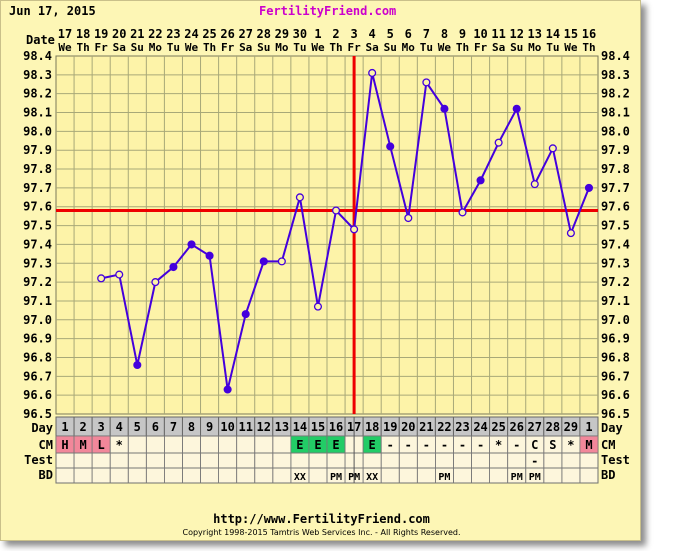  What do you see at coordinates (37, 395) in the screenshot?
I see `y-tick-label-left: 96.6` at bounding box center [37, 395].